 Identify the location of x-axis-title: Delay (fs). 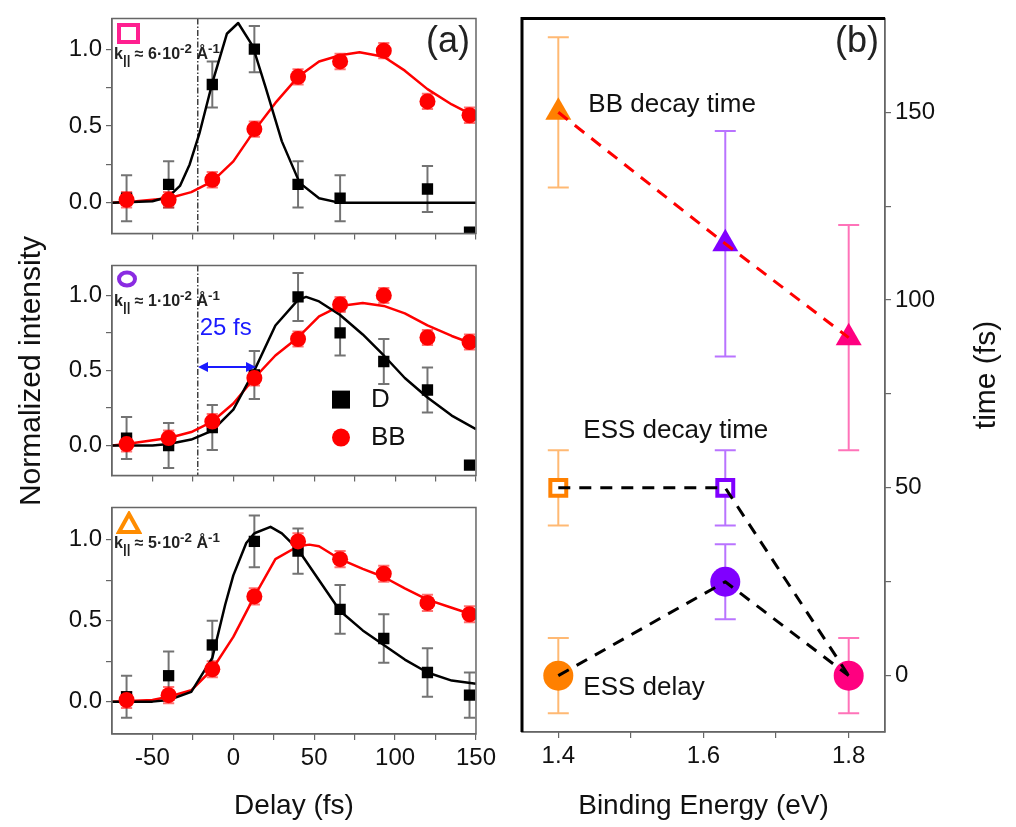
(294, 804).